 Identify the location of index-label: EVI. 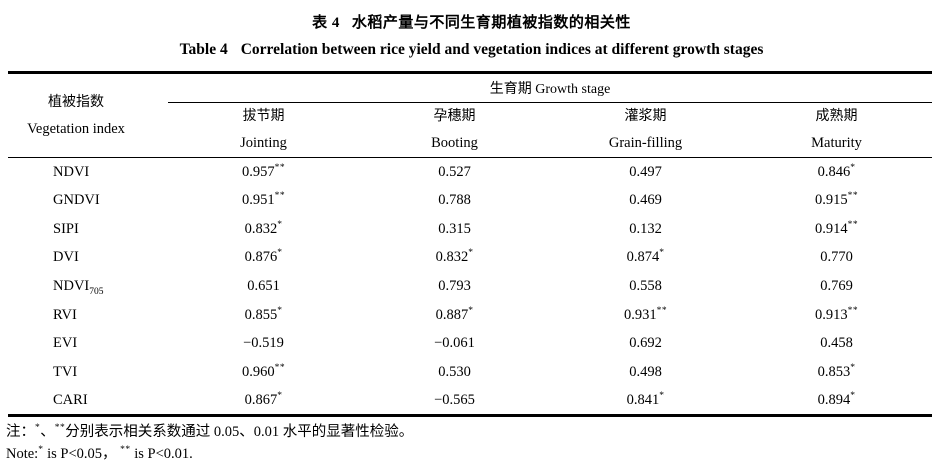
(65, 343).